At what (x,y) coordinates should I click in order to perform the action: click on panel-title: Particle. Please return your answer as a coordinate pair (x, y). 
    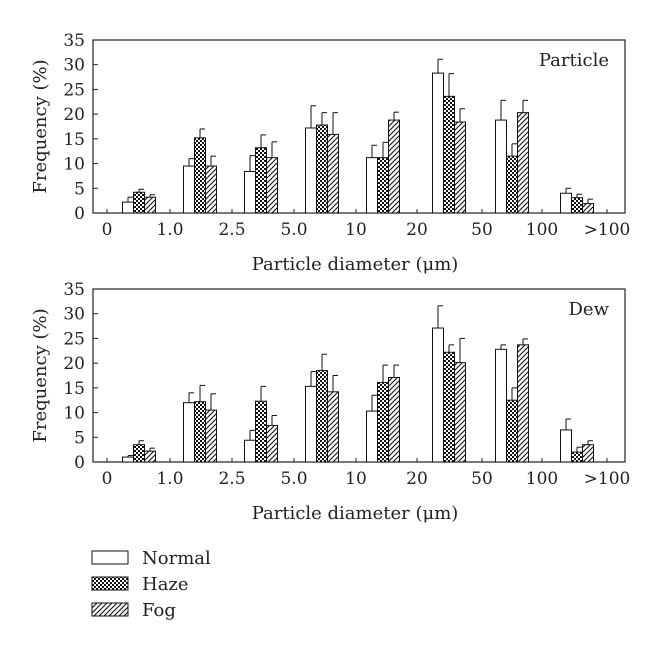
    Looking at the image, I should click on (574, 60).